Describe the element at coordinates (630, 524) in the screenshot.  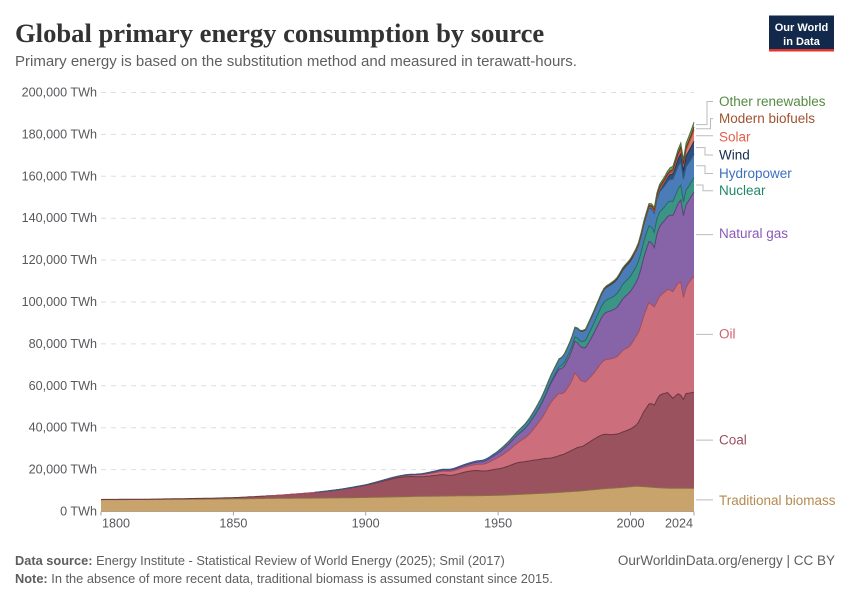
I see `svg-text: 2000` at that location.